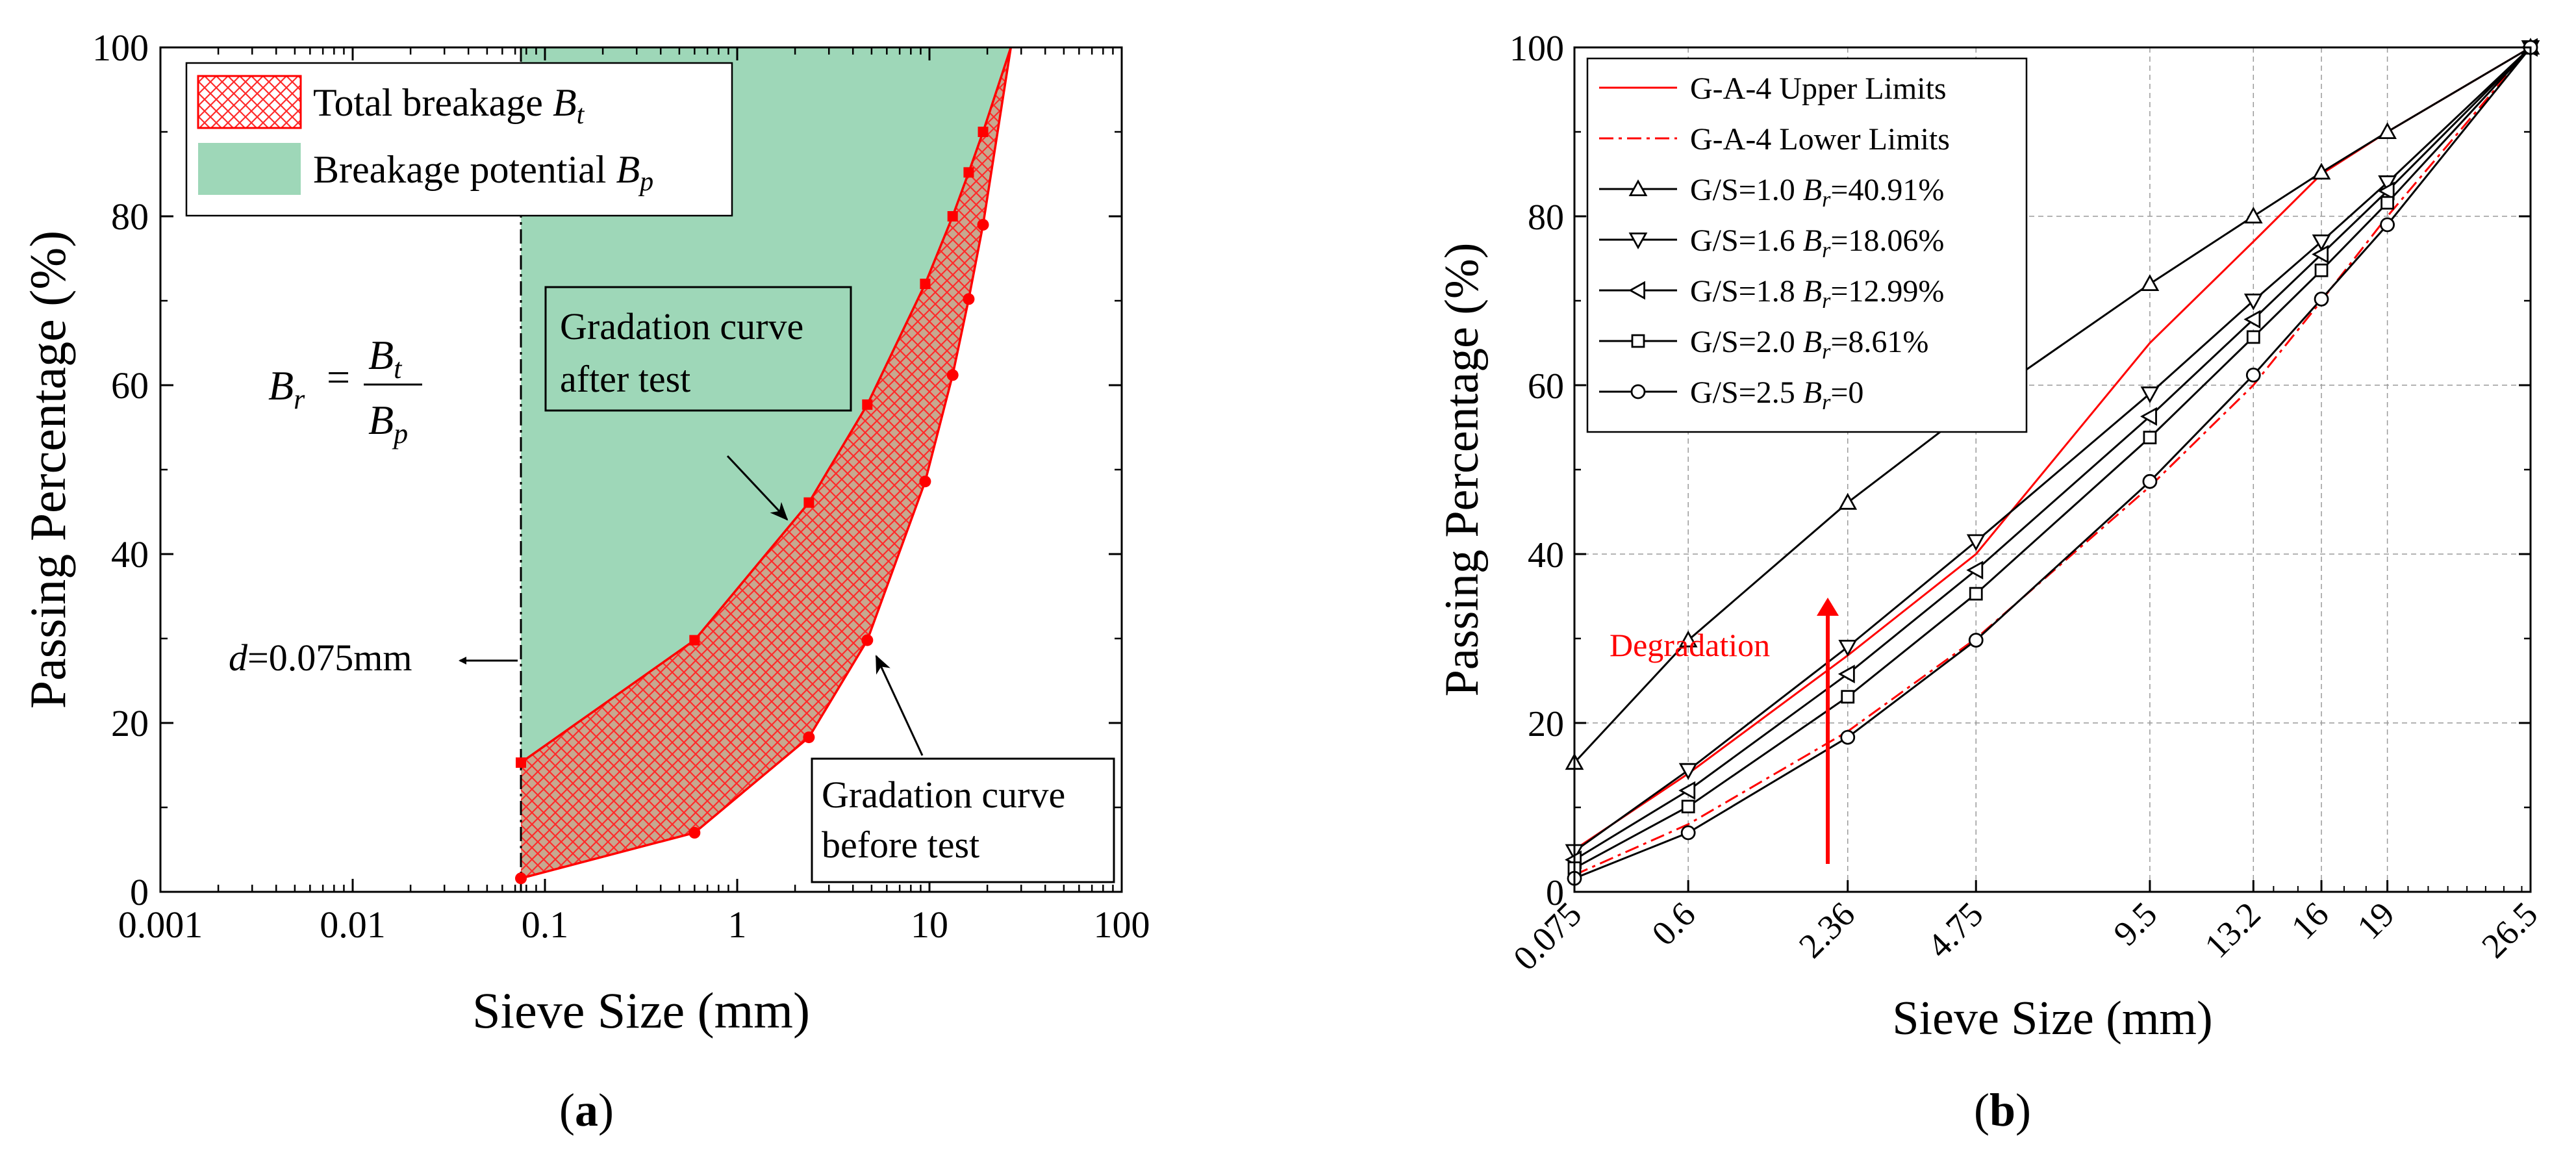  What do you see at coordinates (1819, 88) in the screenshot?
I see `legend-label: G-A-4 Upper Limits` at bounding box center [1819, 88].